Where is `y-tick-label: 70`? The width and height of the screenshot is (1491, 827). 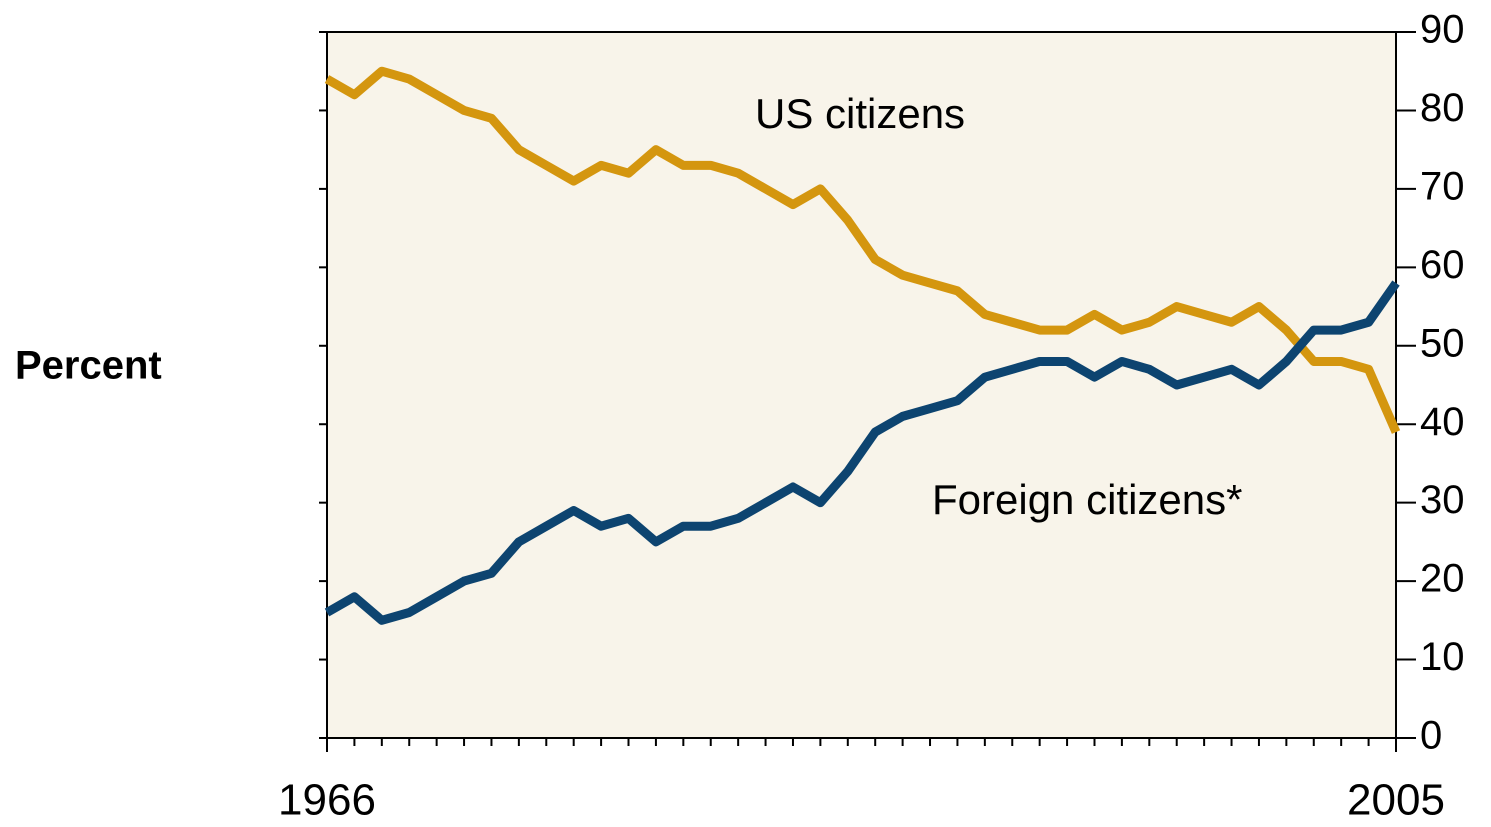
y-tick-label: 70 is located at coordinates (1442, 186).